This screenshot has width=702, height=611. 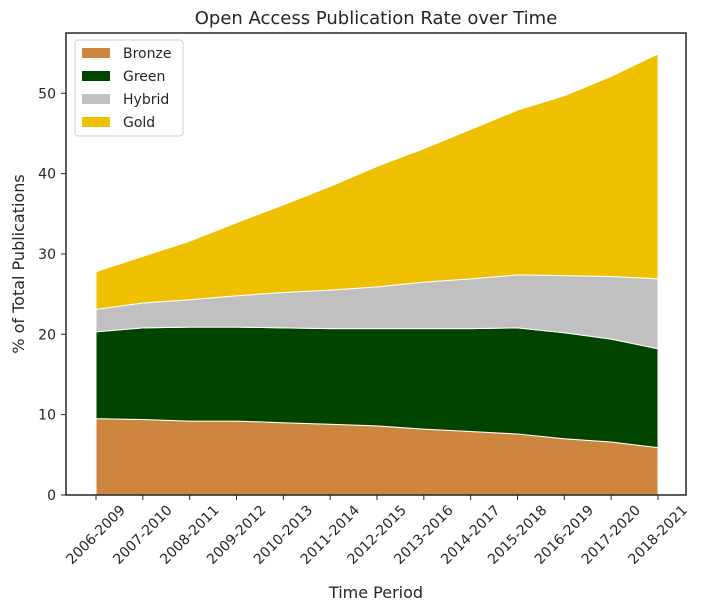 What do you see at coordinates (139, 123) in the screenshot?
I see `legend-label-gold: Gold` at bounding box center [139, 123].